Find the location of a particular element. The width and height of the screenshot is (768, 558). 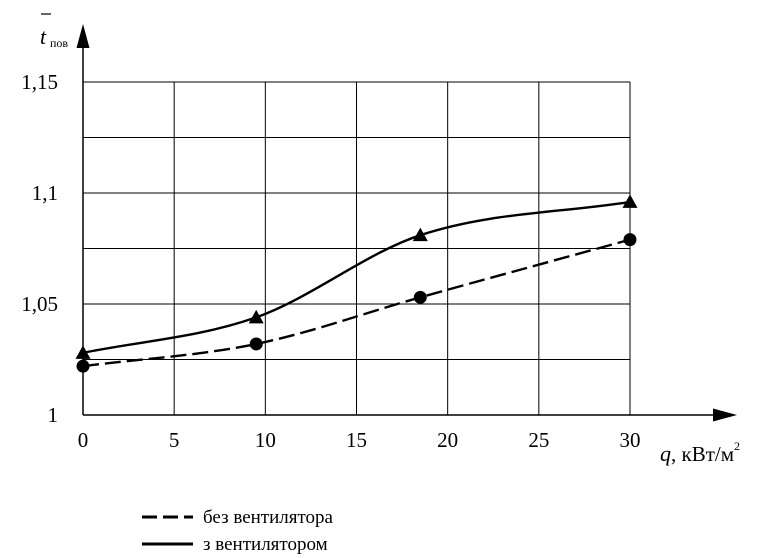

y-tick-label: 1,1 is located at coordinates (45, 193).